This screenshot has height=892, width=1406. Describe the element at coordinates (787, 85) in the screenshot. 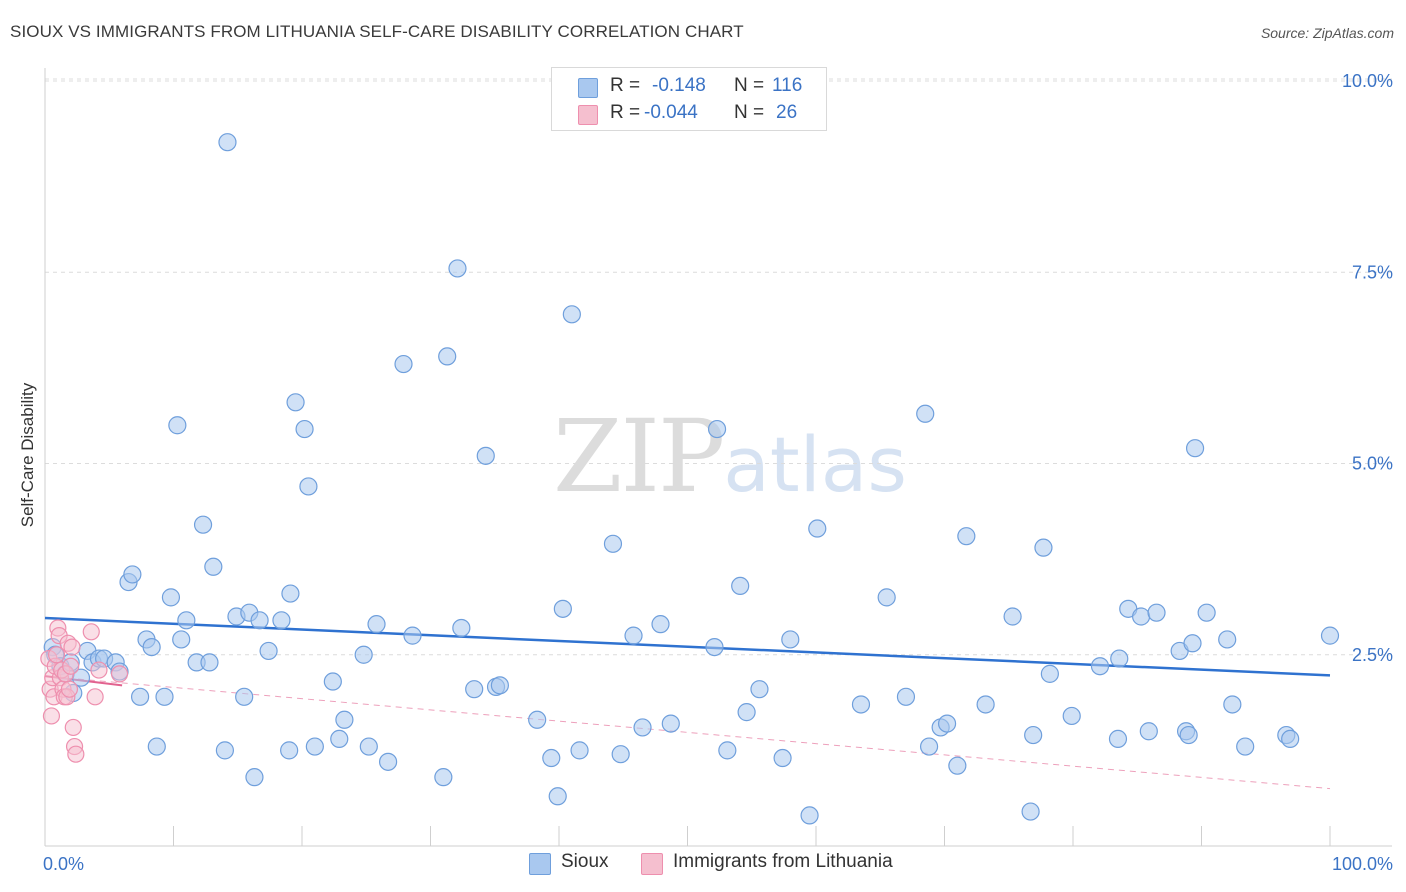

I see `sioux-n-value: 116` at that location.